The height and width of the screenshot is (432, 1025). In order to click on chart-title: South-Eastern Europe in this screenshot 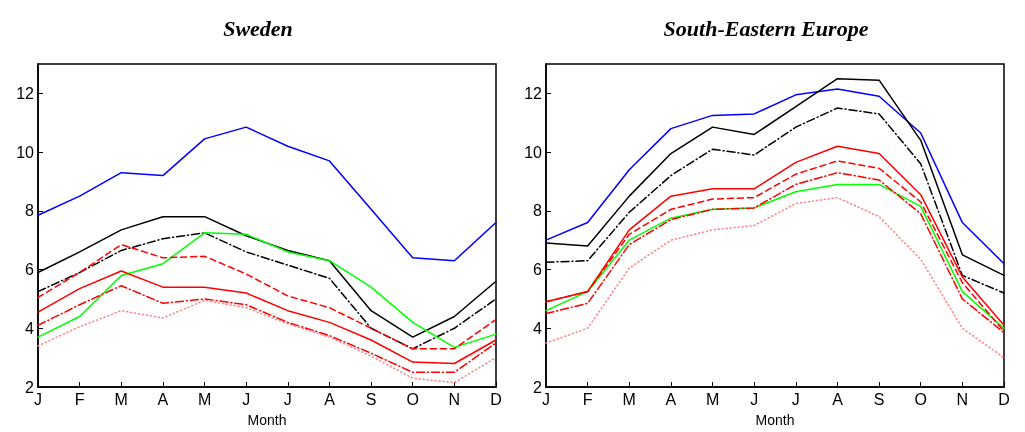, I will do `click(766, 28)`.